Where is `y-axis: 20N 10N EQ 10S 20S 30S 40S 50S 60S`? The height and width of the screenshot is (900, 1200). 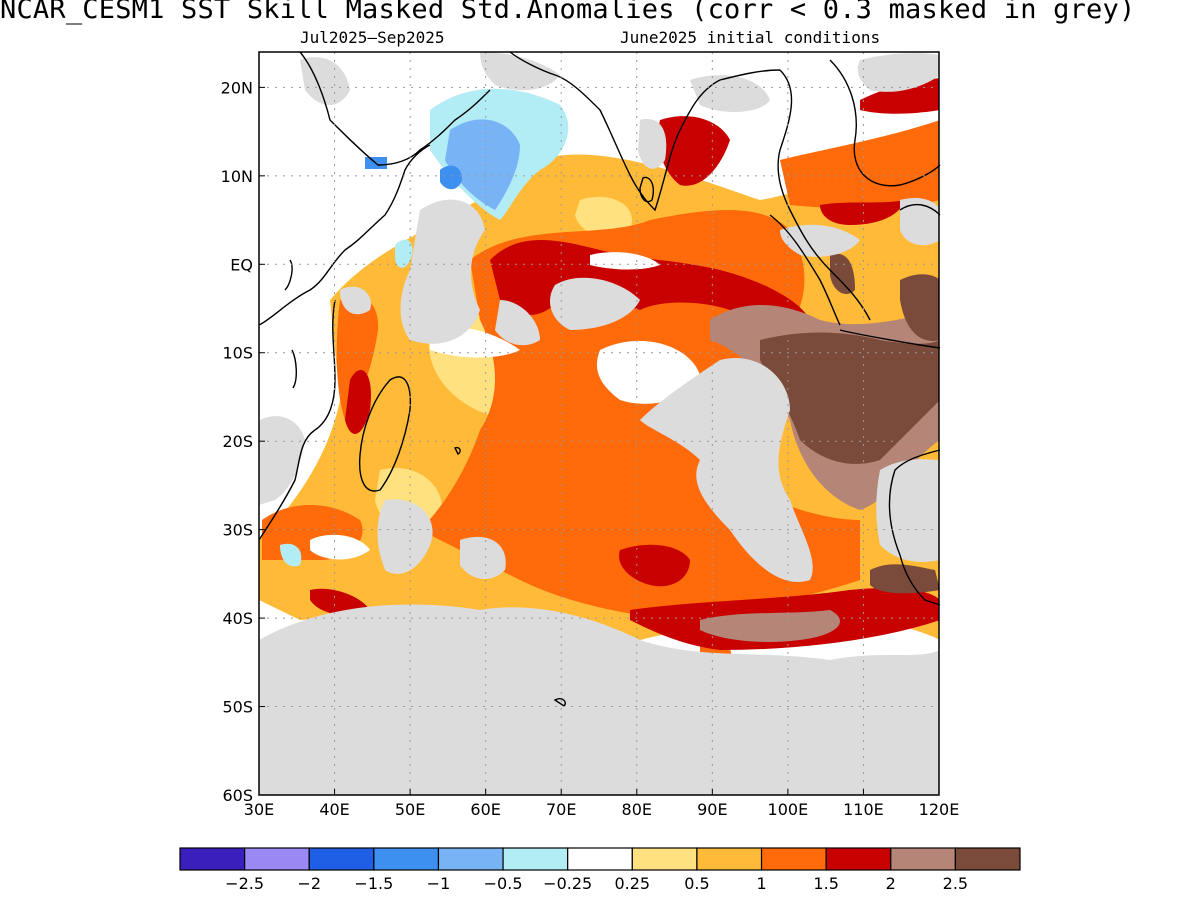
y-axis: 20N 10N EQ 10S 20S 30S 40S 50S 60S is located at coordinates (243, 441).